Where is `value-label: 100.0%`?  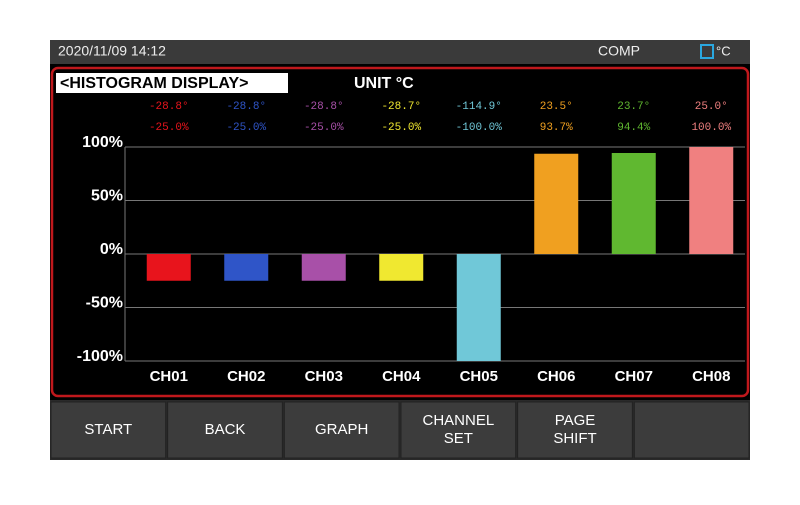 value-label: 100.0% is located at coordinates (711, 128).